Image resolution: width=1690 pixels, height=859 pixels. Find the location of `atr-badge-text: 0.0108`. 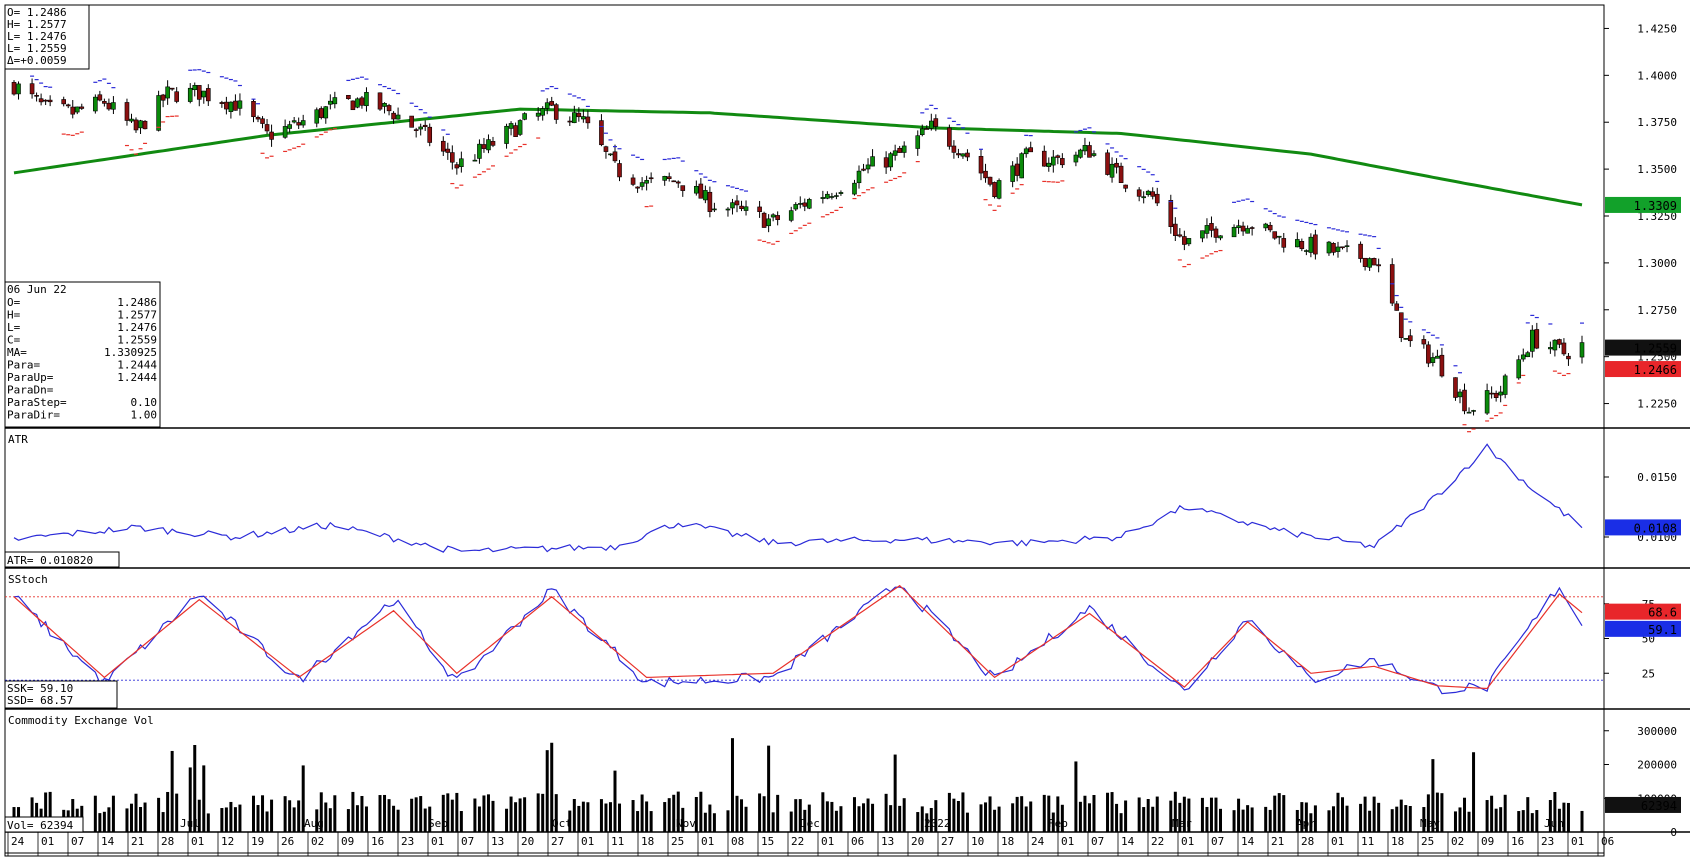

atr-badge-text: 0.0108 is located at coordinates (1655, 528).